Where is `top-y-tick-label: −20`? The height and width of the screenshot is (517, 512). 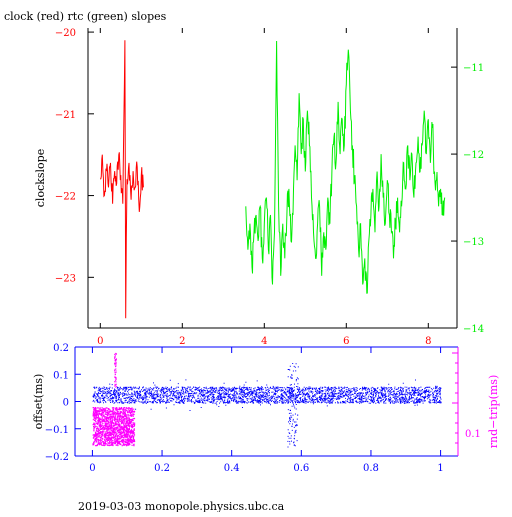 top-y-tick-label: −20 is located at coordinates (65, 33).